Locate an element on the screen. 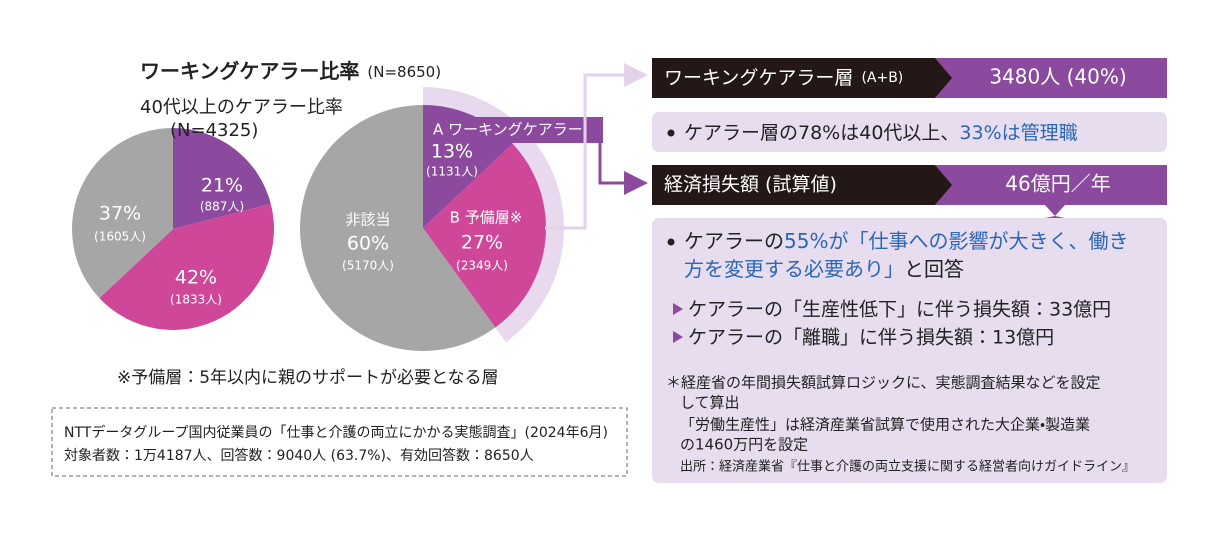 The height and width of the screenshot is (534, 1222). note: ※予備層：5年以内に親のサポートが必要となる層 is located at coordinates (308, 378).